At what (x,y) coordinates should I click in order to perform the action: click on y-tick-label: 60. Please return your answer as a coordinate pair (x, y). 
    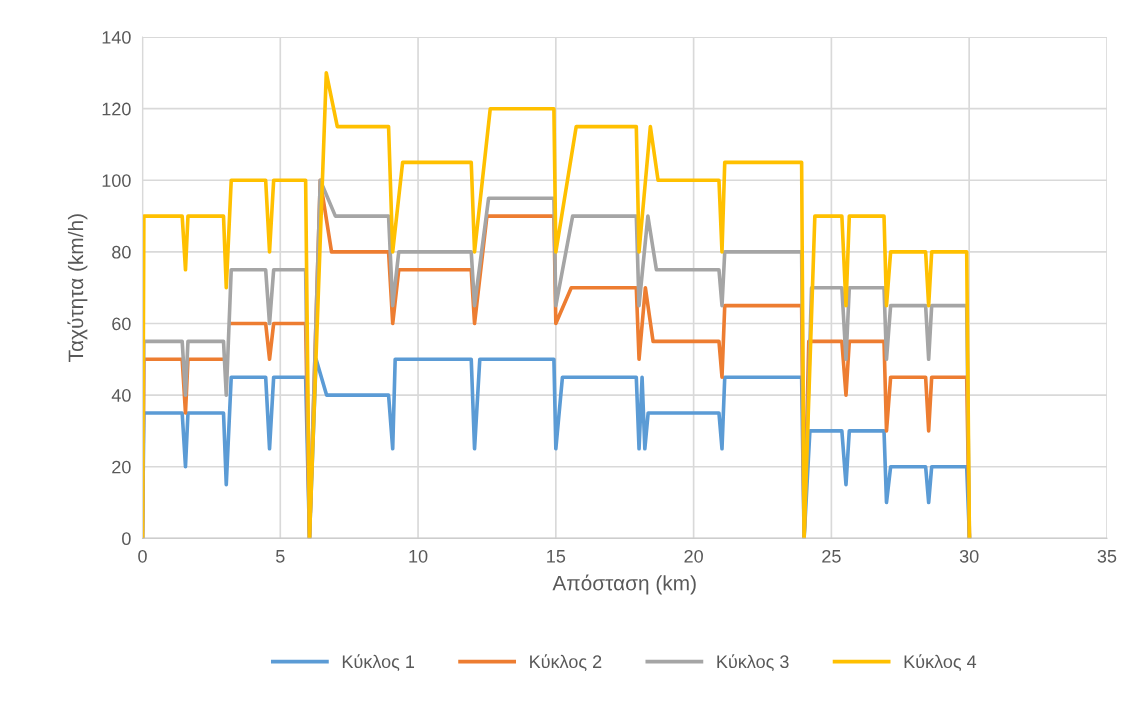
    Looking at the image, I should click on (121, 324).